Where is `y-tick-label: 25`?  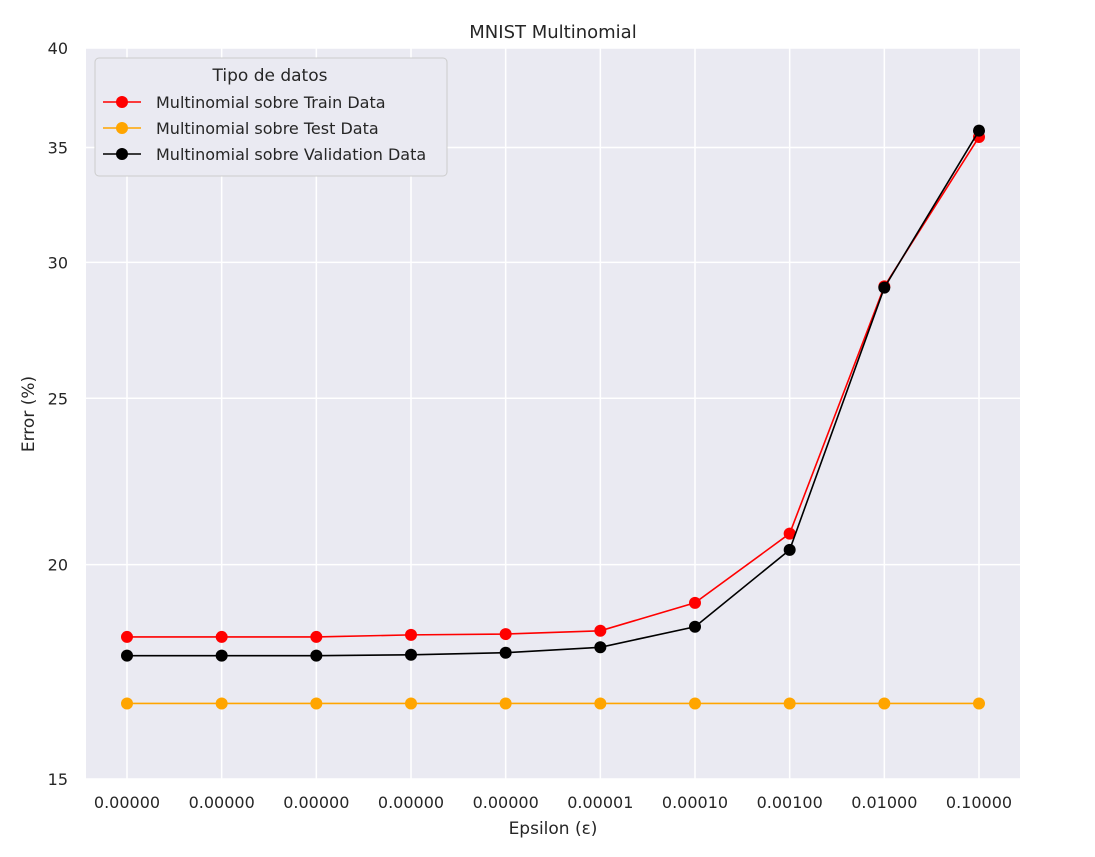
y-tick-label: 25 is located at coordinates (58, 398).